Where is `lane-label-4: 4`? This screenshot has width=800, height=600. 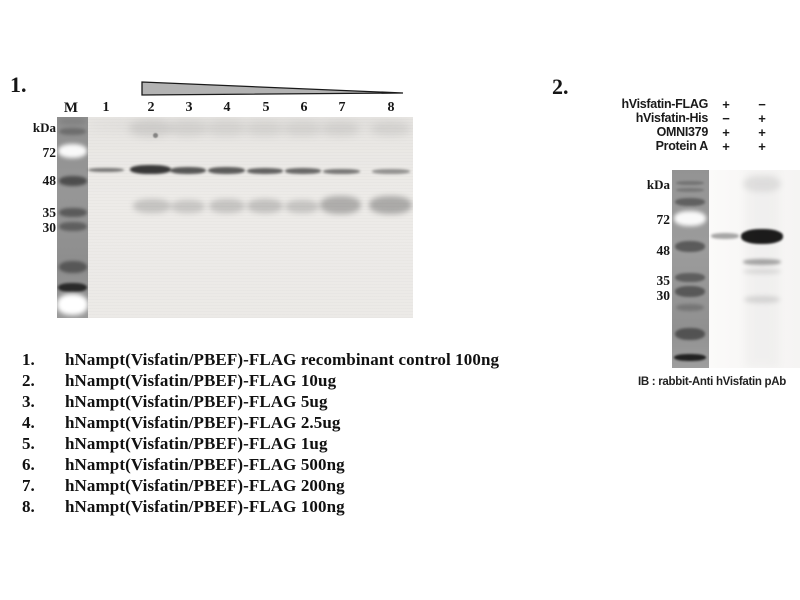
lane-label-4: 4 is located at coordinates (227, 107).